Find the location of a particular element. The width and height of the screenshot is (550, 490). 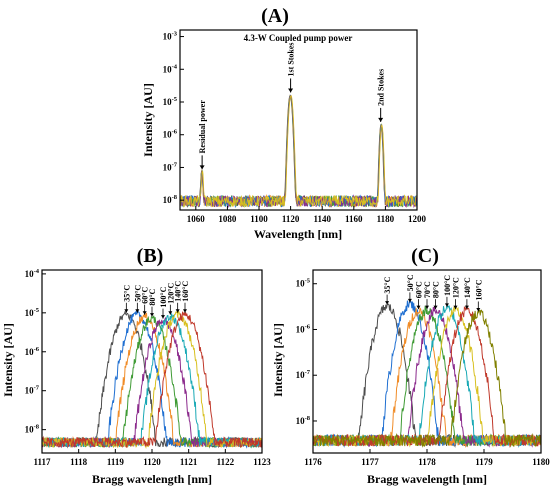

x-tick-label: 1177 is located at coordinates (370, 462).